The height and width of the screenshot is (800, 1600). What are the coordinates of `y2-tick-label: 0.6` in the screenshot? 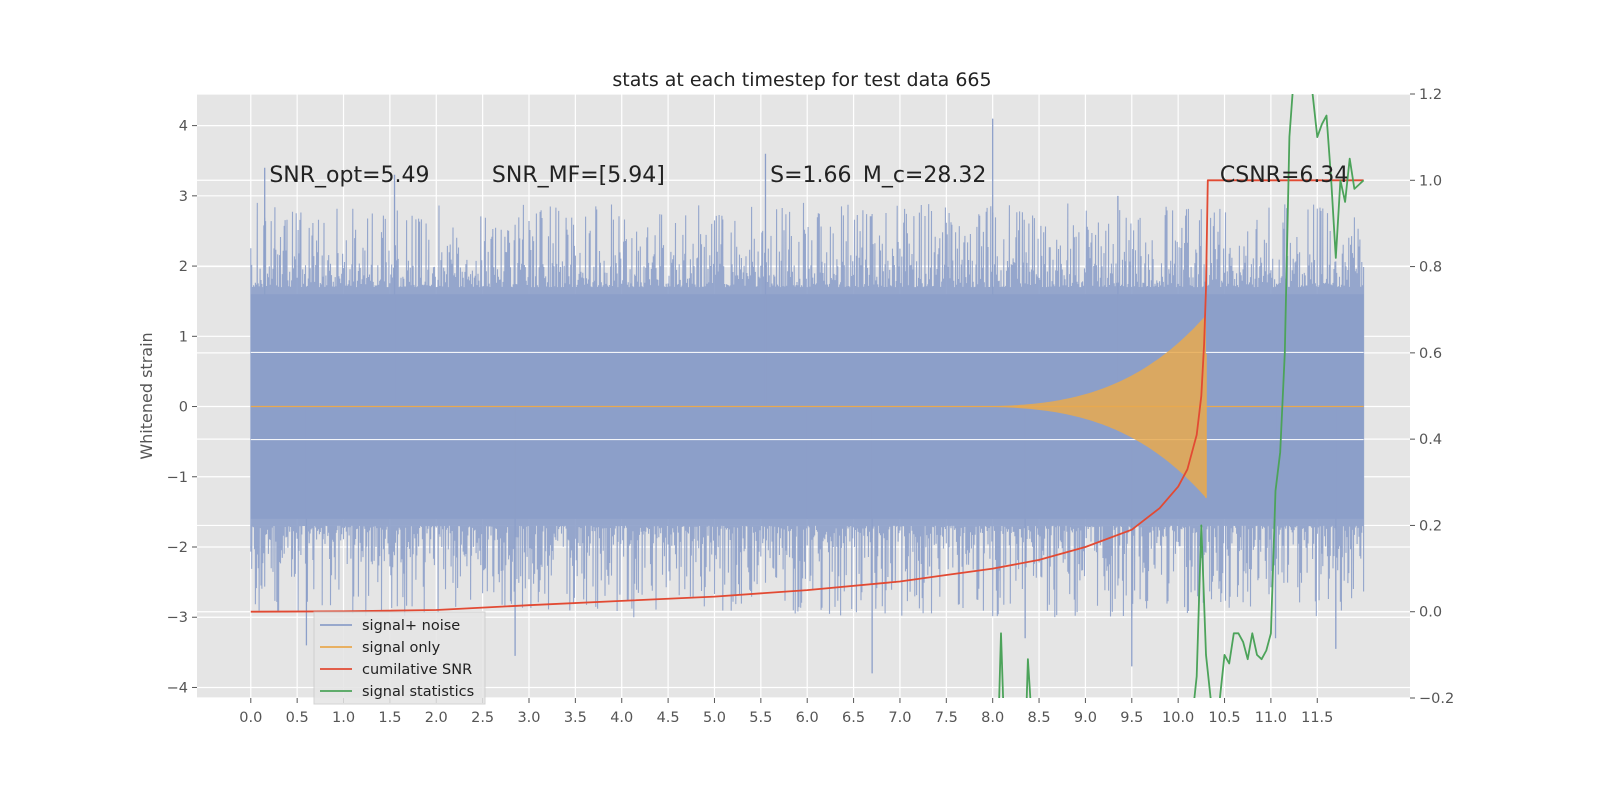 It's located at (1430, 354).